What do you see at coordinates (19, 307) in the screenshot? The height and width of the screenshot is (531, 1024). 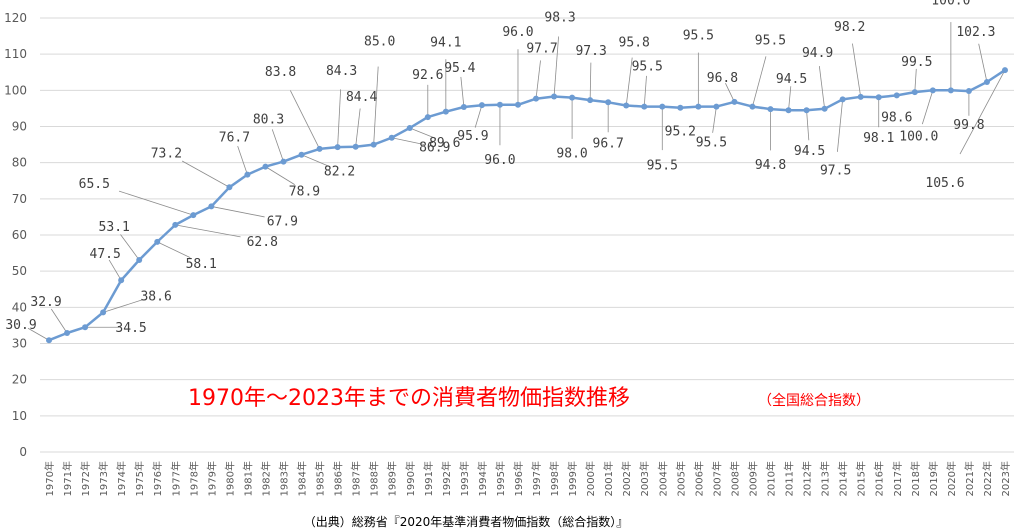 I see `y-tick-label: 40` at bounding box center [19, 307].